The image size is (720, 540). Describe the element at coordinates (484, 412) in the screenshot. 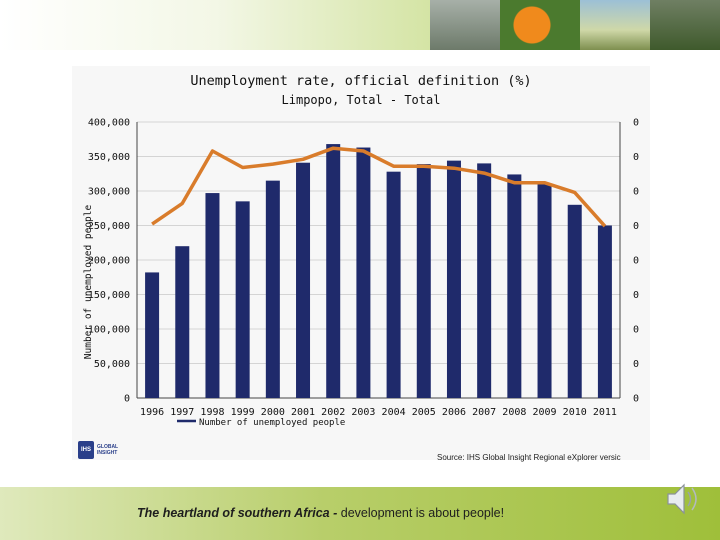

I see `x-tick-label: 2007` at that location.